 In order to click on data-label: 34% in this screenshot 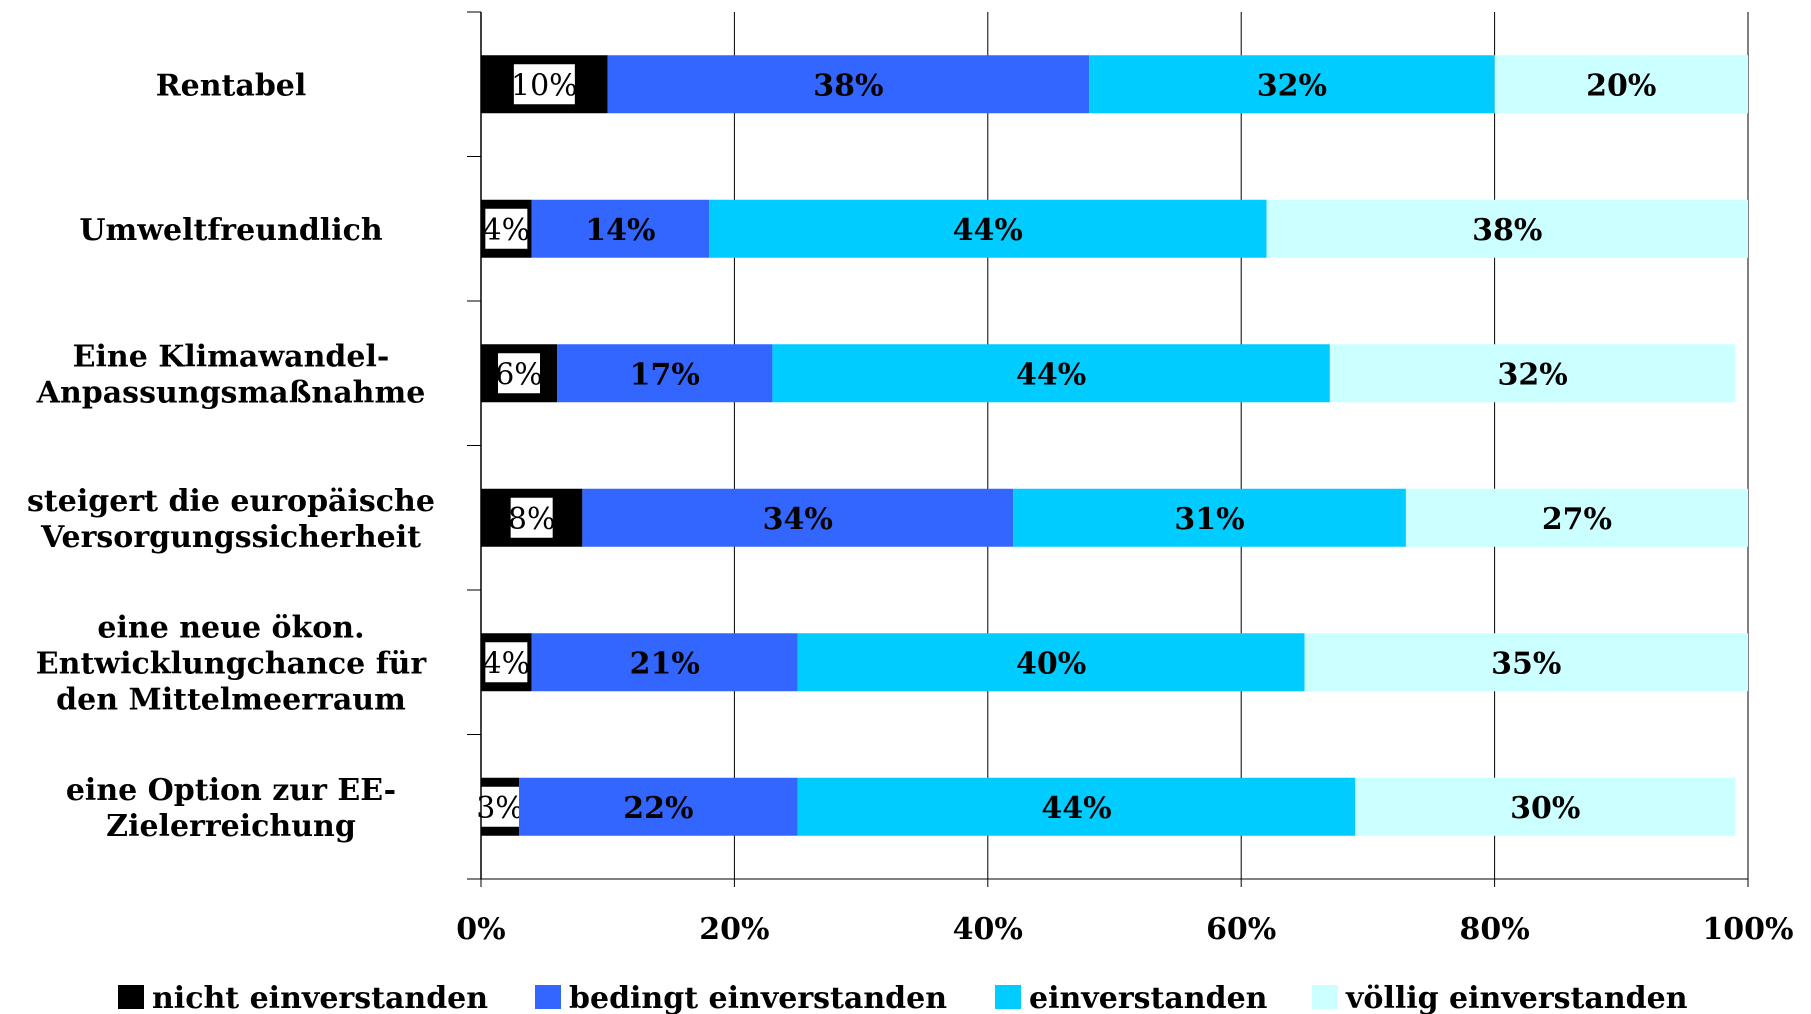, I will do `click(798, 519)`.